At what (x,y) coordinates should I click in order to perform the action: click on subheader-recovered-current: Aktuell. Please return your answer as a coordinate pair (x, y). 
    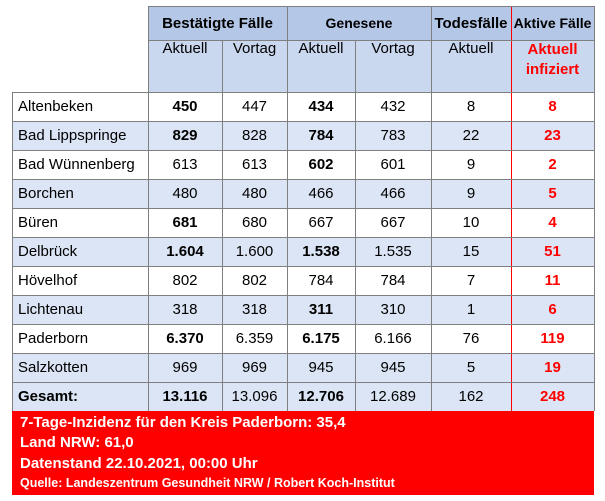
    Looking at the image, I should click on (321, 48).